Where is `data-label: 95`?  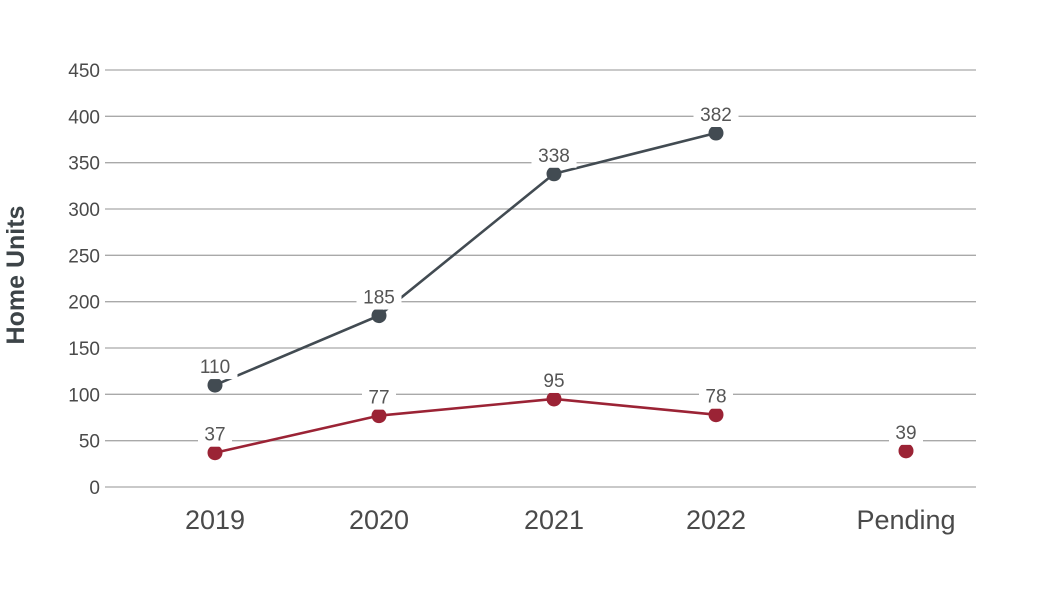 data-label: 95 is located at coordinates (553, 381).